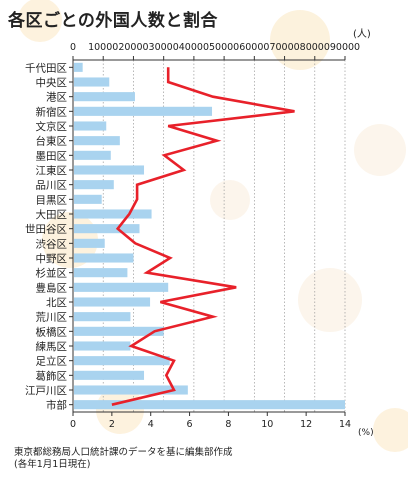  I want to click on category-label: 練馬区, so click(52, 346).